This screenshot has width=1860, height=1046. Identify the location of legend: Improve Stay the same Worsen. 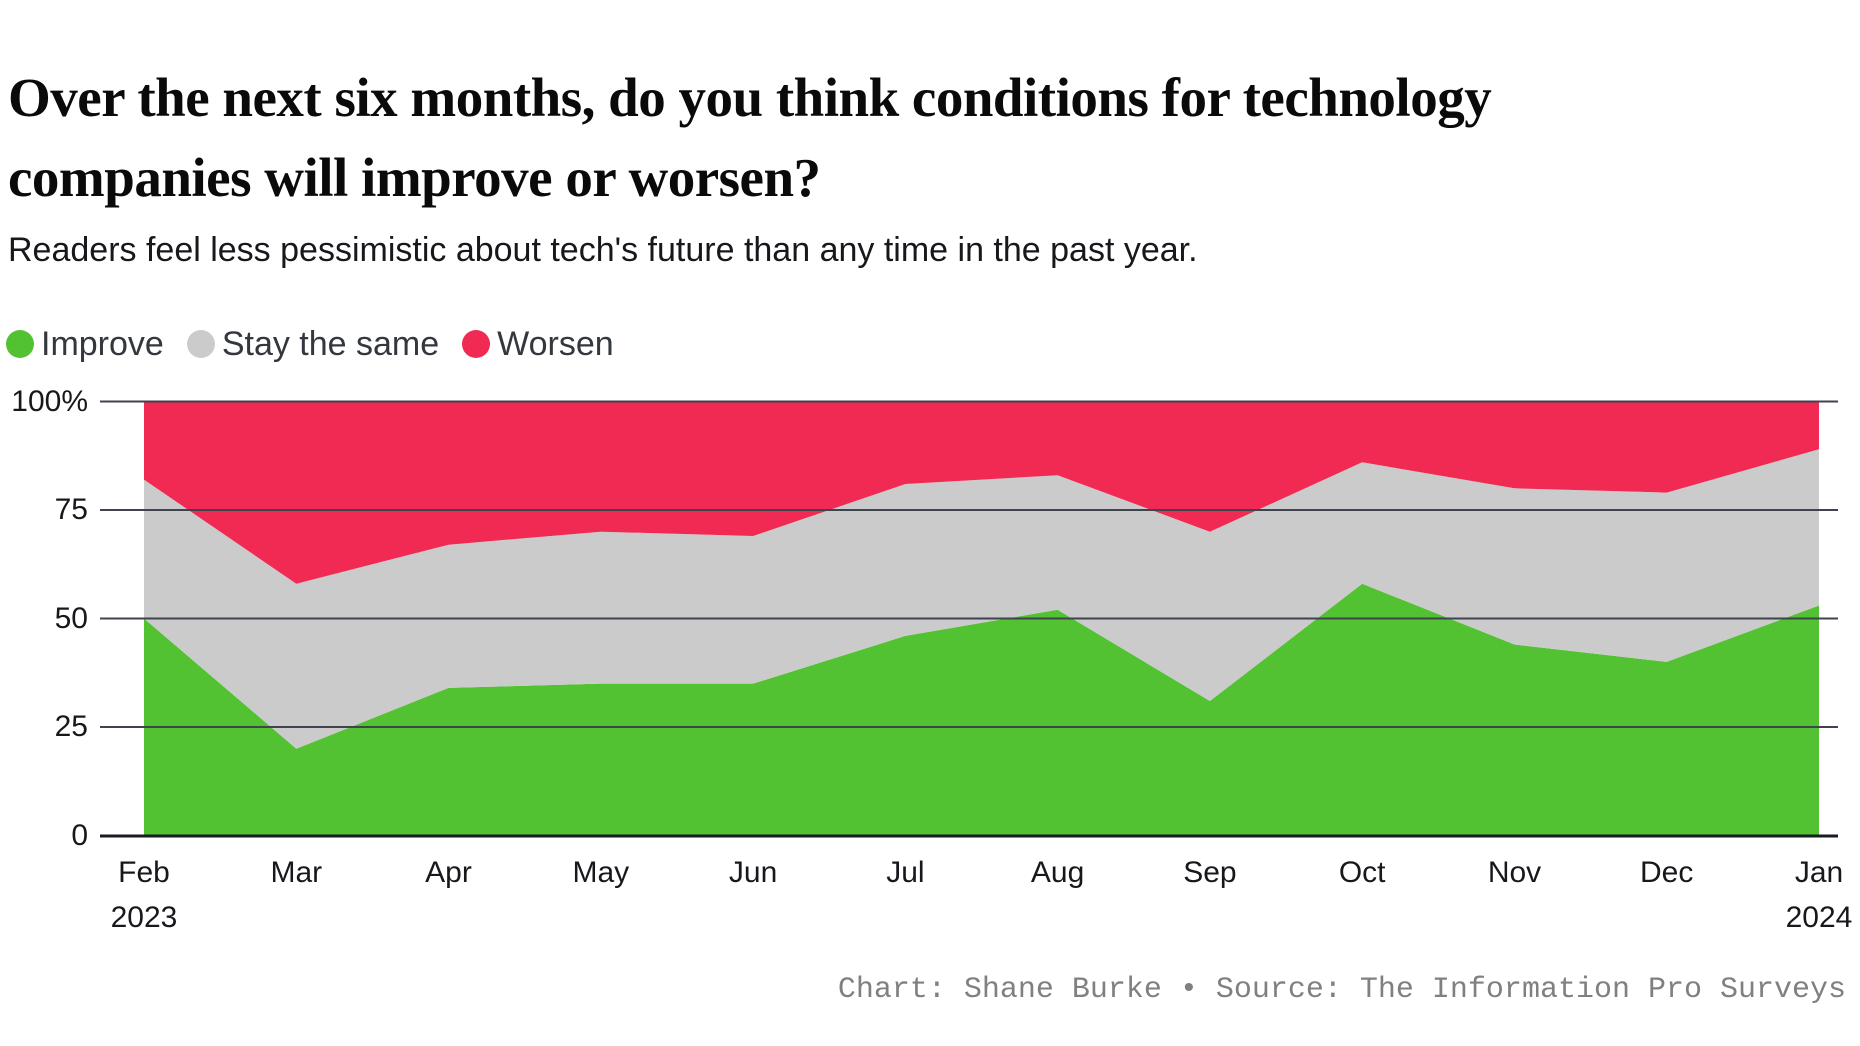
(310, 344).